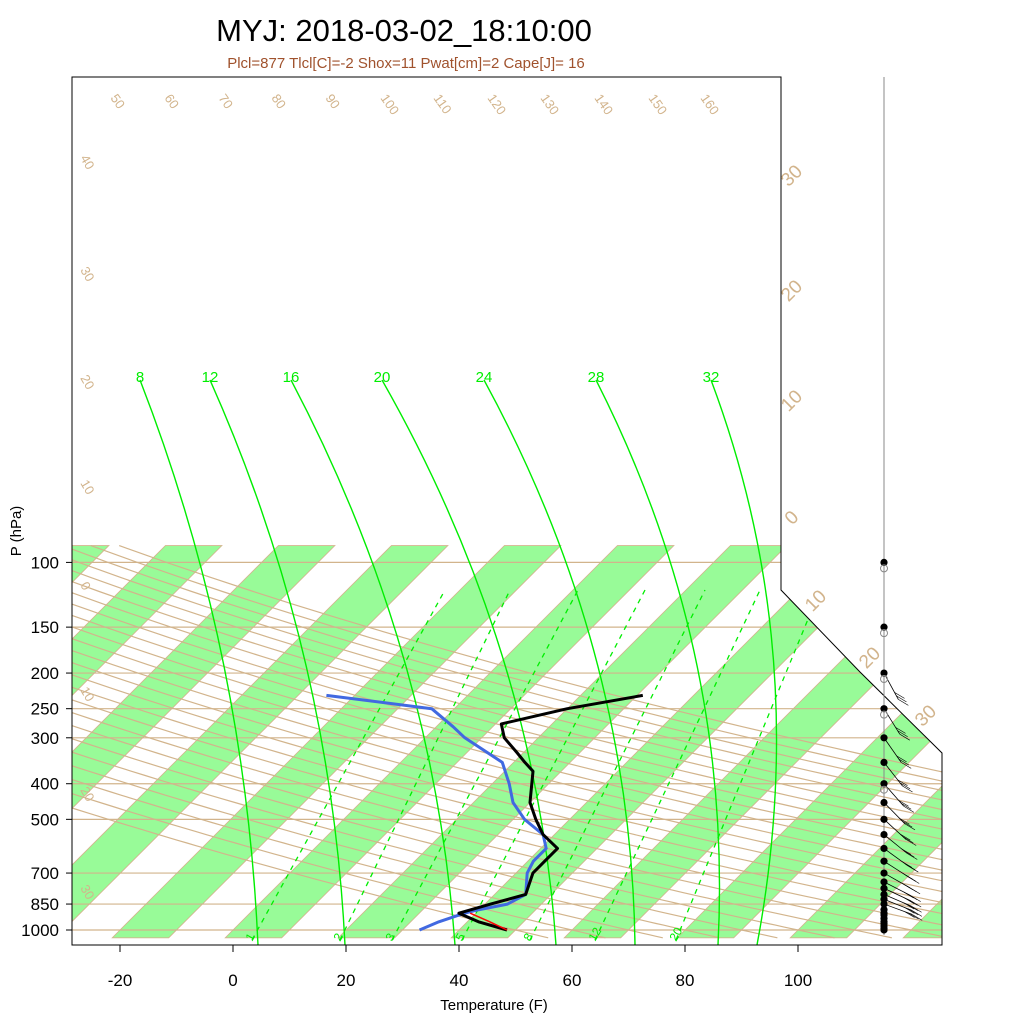 The width and height of the screenshot is (1024, 1024). Describe the element at coordinates (792, 518) in the screenshot. I see `isotherm-label: 0` at that location.